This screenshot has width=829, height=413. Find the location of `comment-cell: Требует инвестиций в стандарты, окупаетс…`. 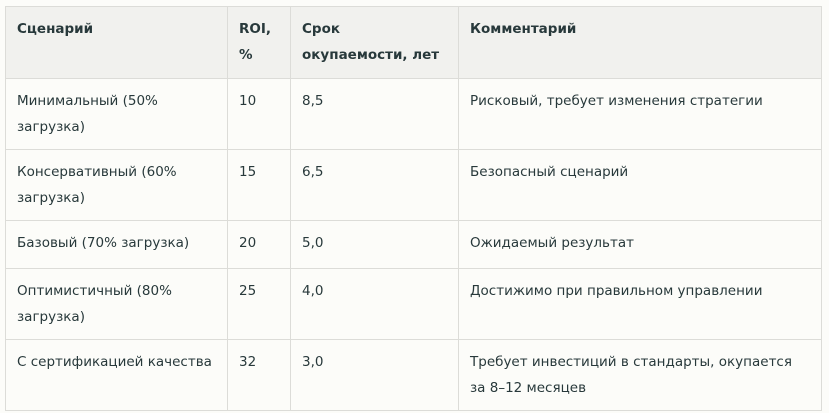

comment-cell: Требует инвестиций в стандарты, окупаетс… is located at coordinates (640, 375).